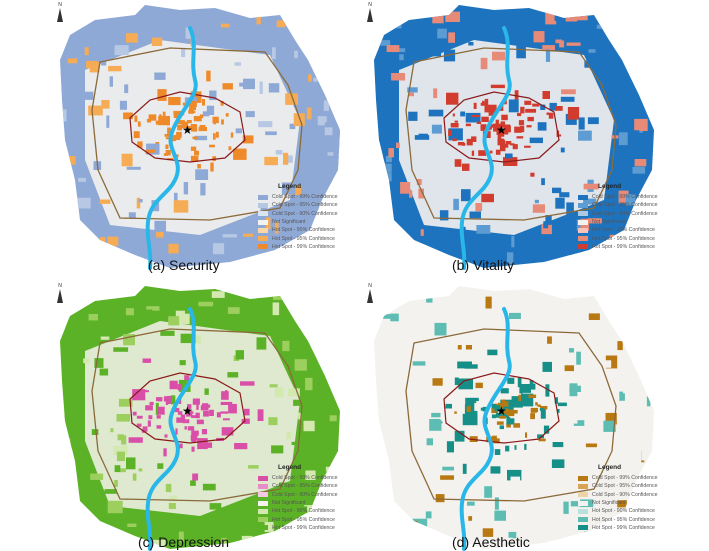 This screenshot has height=551, width=709. I want to click on legend-item: Hot Spot - 95% Confidence, so click(306, 519).